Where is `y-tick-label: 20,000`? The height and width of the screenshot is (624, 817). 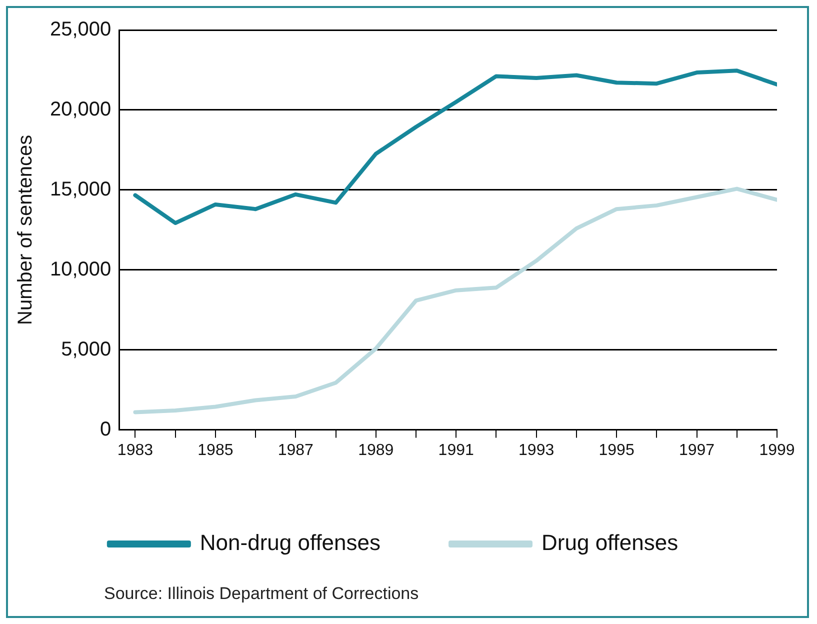
y-tick-label: 20,000 is located at coordinates (81, 109).